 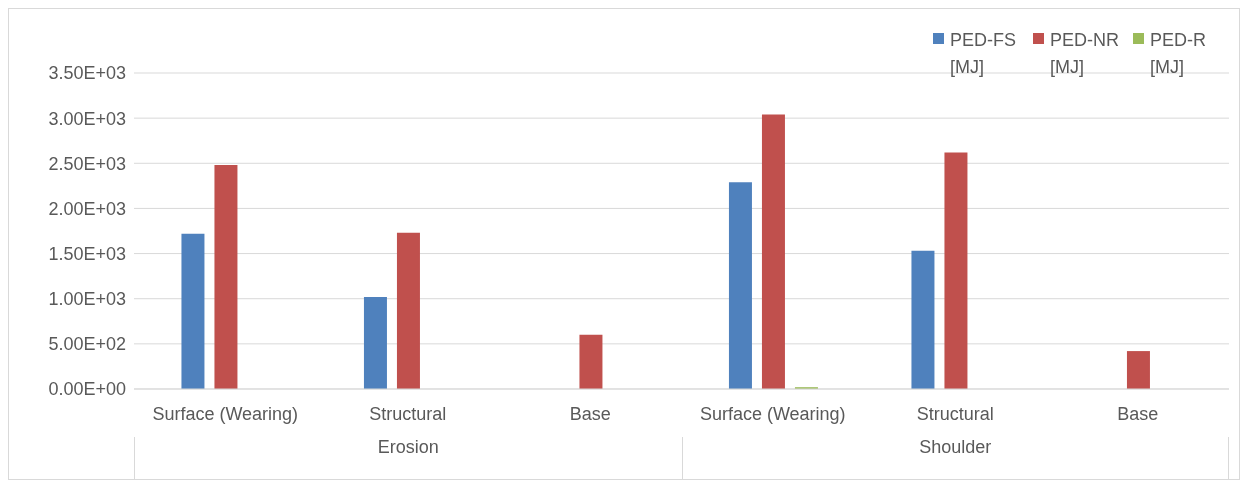 I want to click on legend-label: PED-FS [MJ], so click(x=983, y=54).